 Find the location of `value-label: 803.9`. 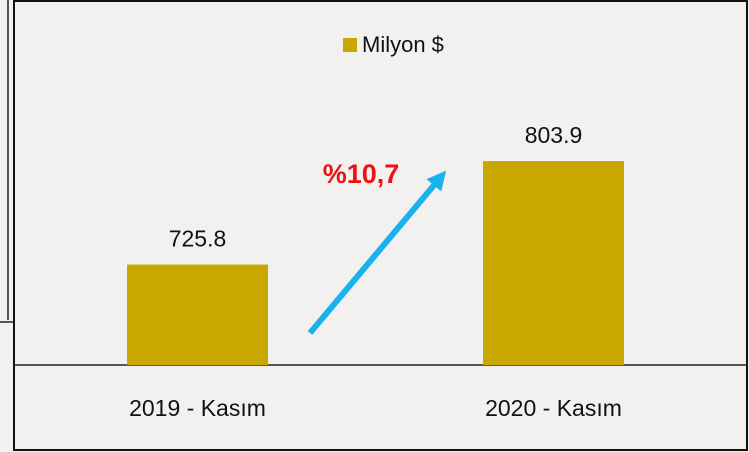

value-label: 803.9 is located at coordinates (554, 135).